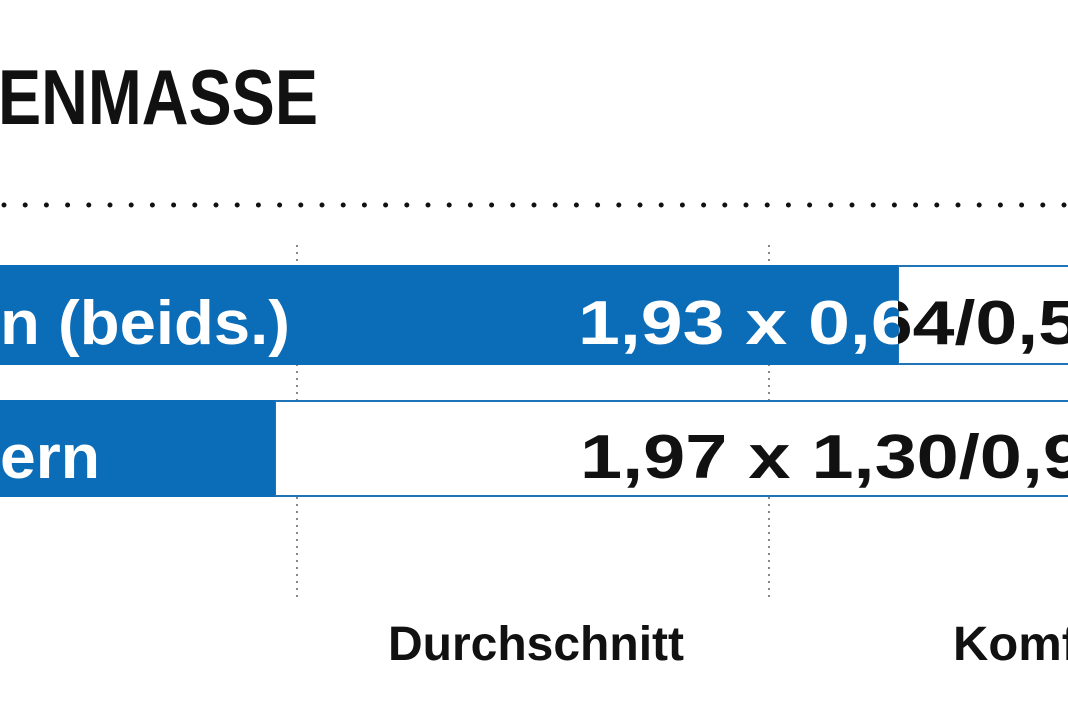 Image resolution: width=1068 pixels, height=712 pixels. Describe the element at coordinates (50, 457) in the screenshot. I see `row-label: ern` at that location.